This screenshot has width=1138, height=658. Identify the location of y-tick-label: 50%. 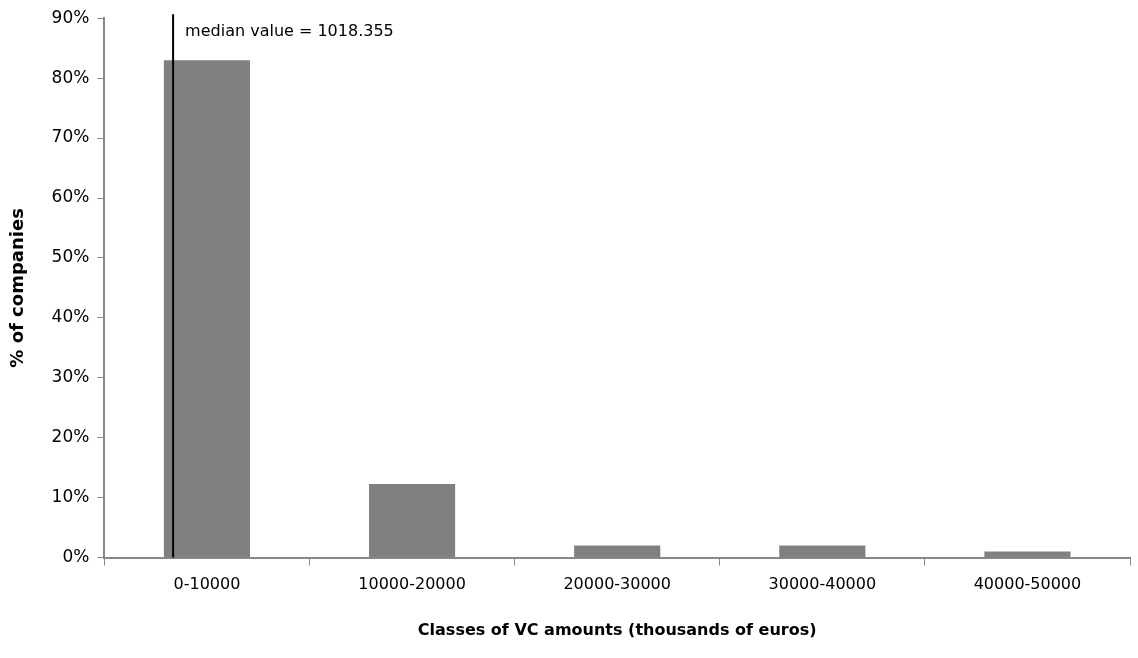
(70, 256).